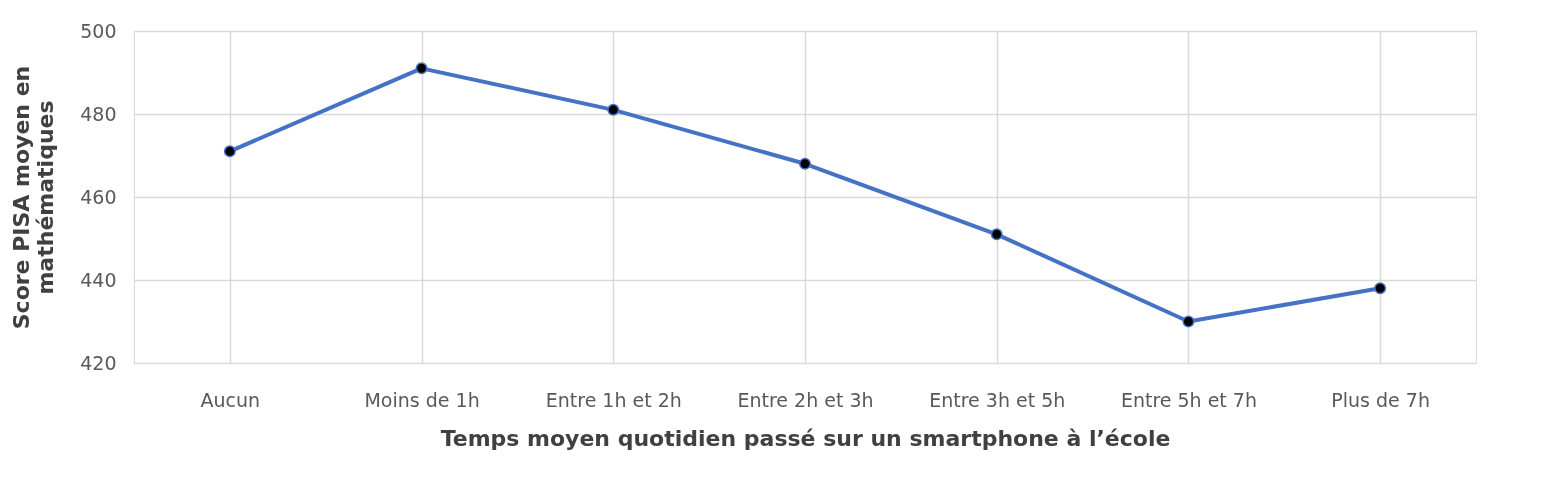  Describe the element at coordinates (230, 399) in the screenshot. I see `x-tick-label: Aucun` at that location.